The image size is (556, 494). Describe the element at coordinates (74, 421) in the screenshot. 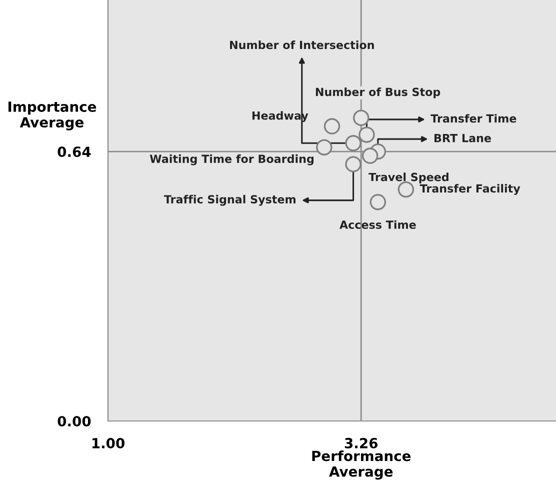

I see `y-tick-label: 0.00` at that location.